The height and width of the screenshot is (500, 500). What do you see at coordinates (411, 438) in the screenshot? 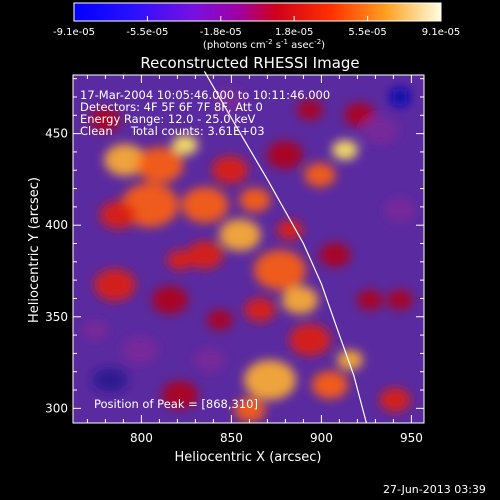
I see `x-tick-label: 950` at bounding box center [411, 438].